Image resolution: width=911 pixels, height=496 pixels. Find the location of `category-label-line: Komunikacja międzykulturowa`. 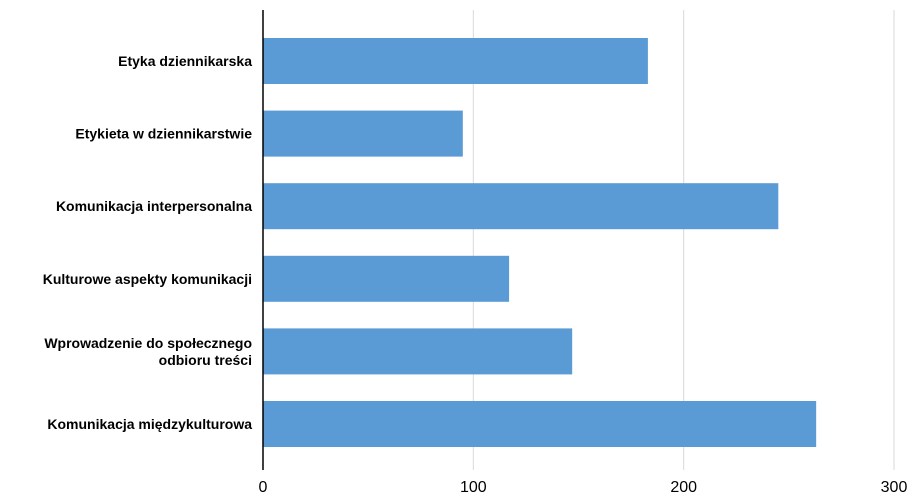

category-label-line: Komunikacja międzykulturowa is located at coordinates (149, 424).